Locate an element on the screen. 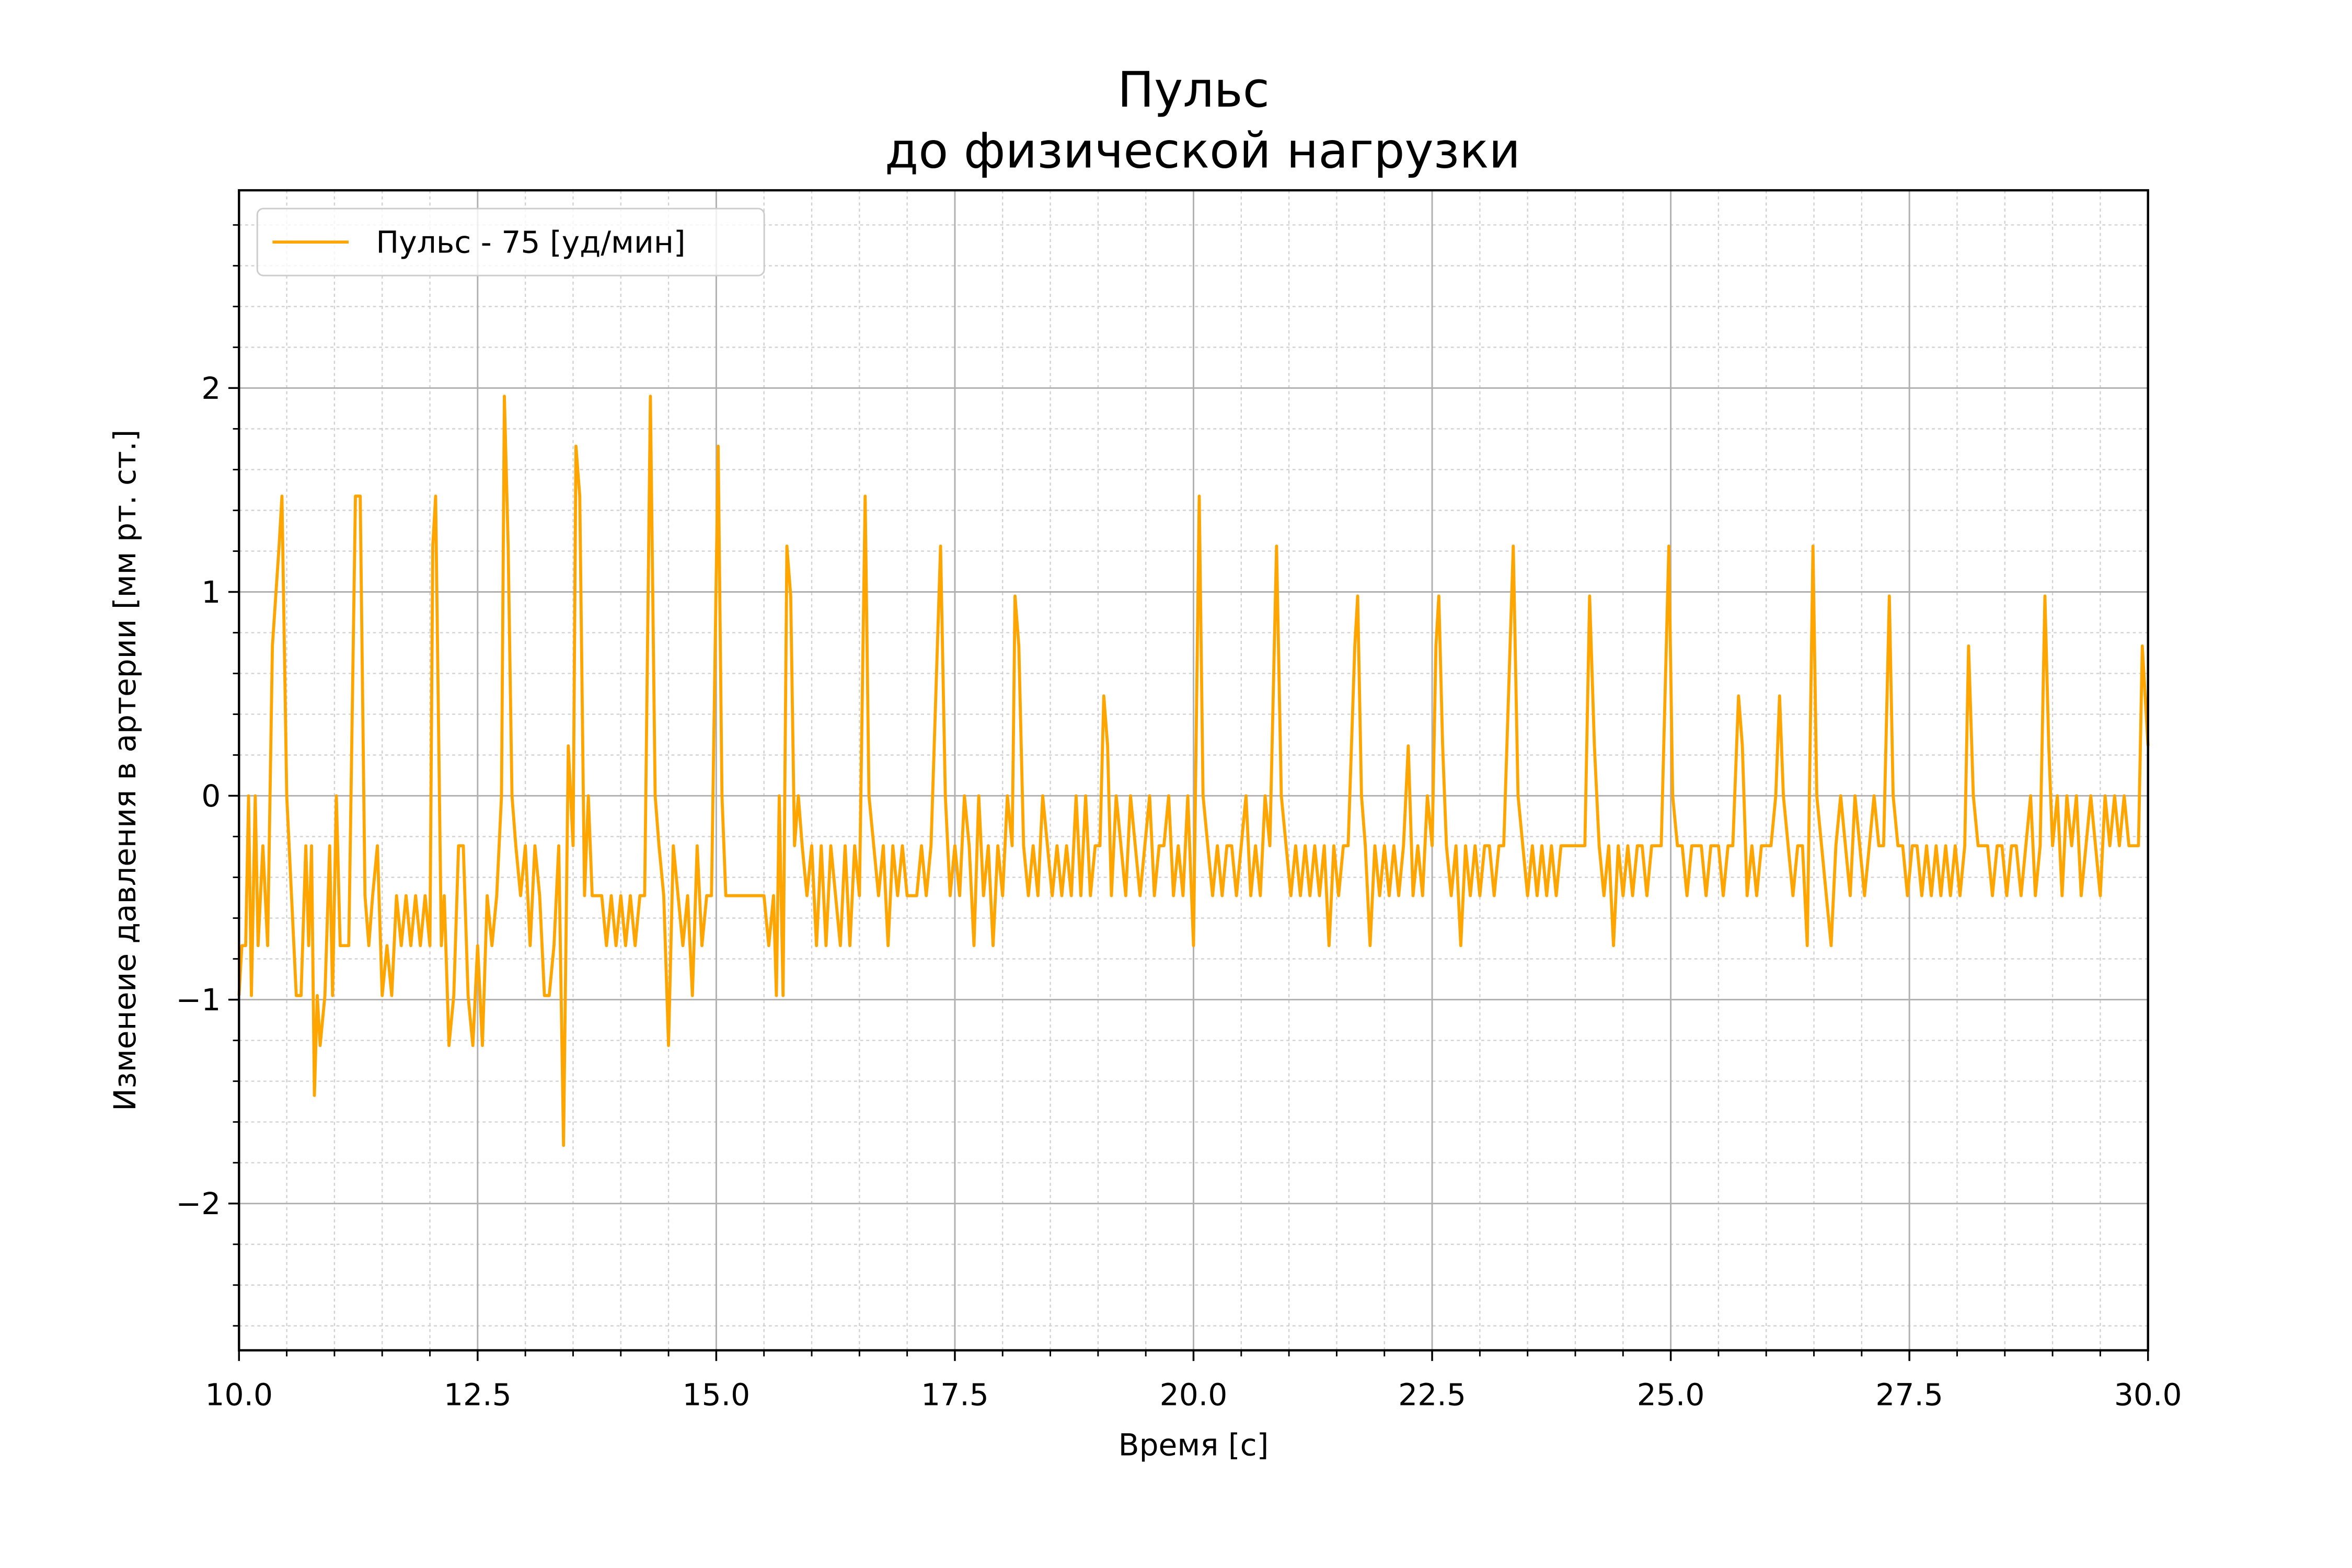  chart-subtitle: до физической нагрузки is located at coordinates (1202, 150).